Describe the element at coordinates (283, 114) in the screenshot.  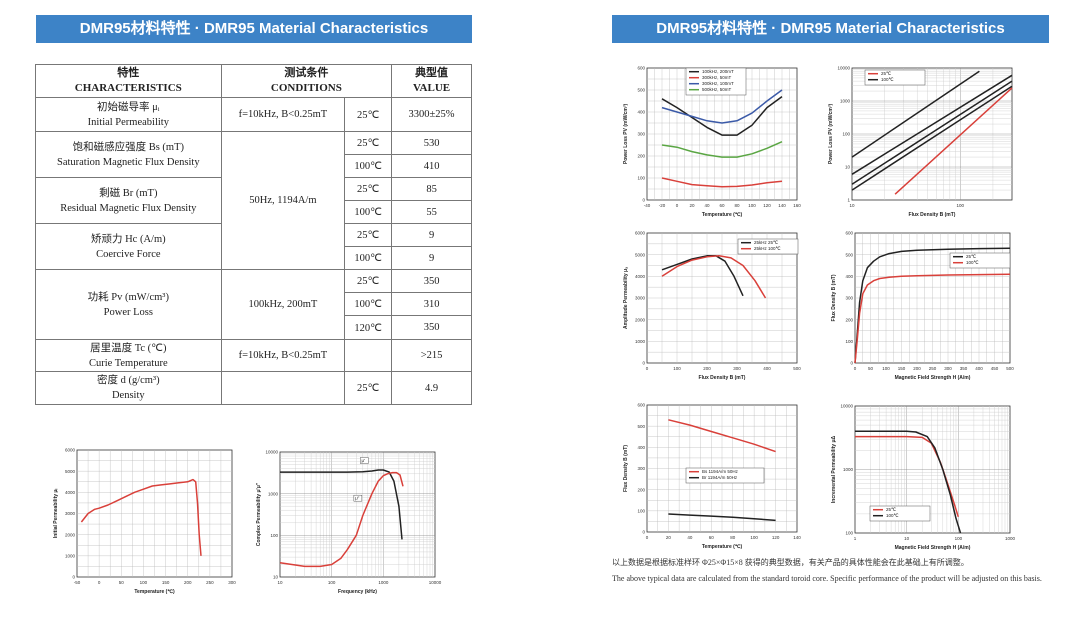
I see `condition-cell: f=10kHz, B<0.25mT` at that location.